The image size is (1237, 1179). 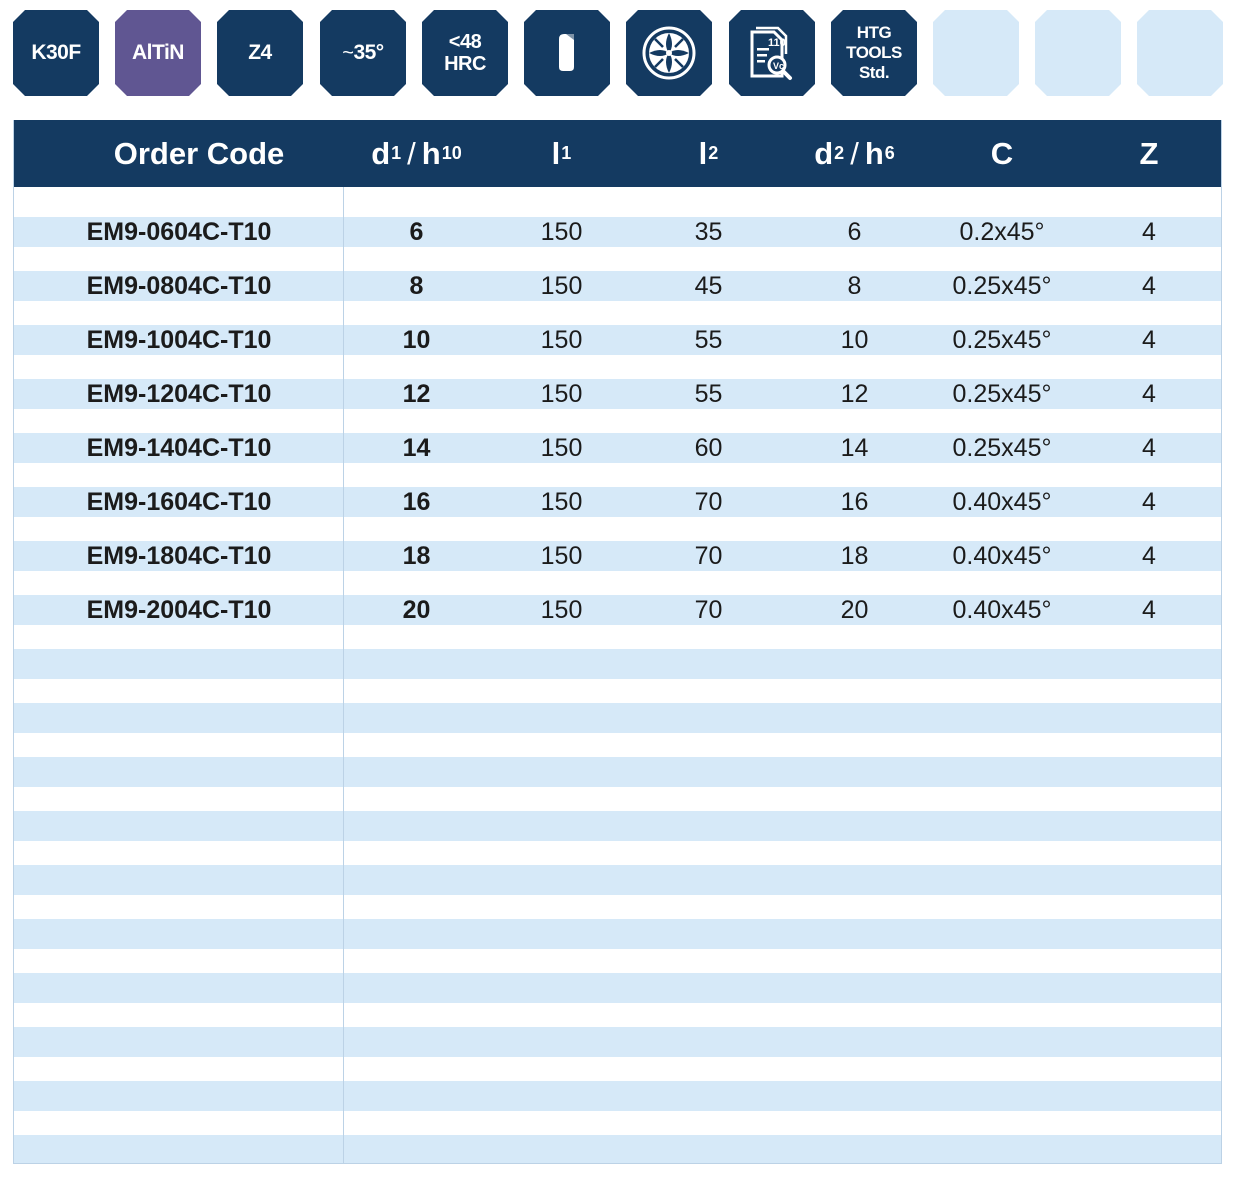 What do you see at coordinates (179, 555) in the screenshot?
I see `order-code-cell: EM9-1804C-T10` at bounding box center [179, 555].